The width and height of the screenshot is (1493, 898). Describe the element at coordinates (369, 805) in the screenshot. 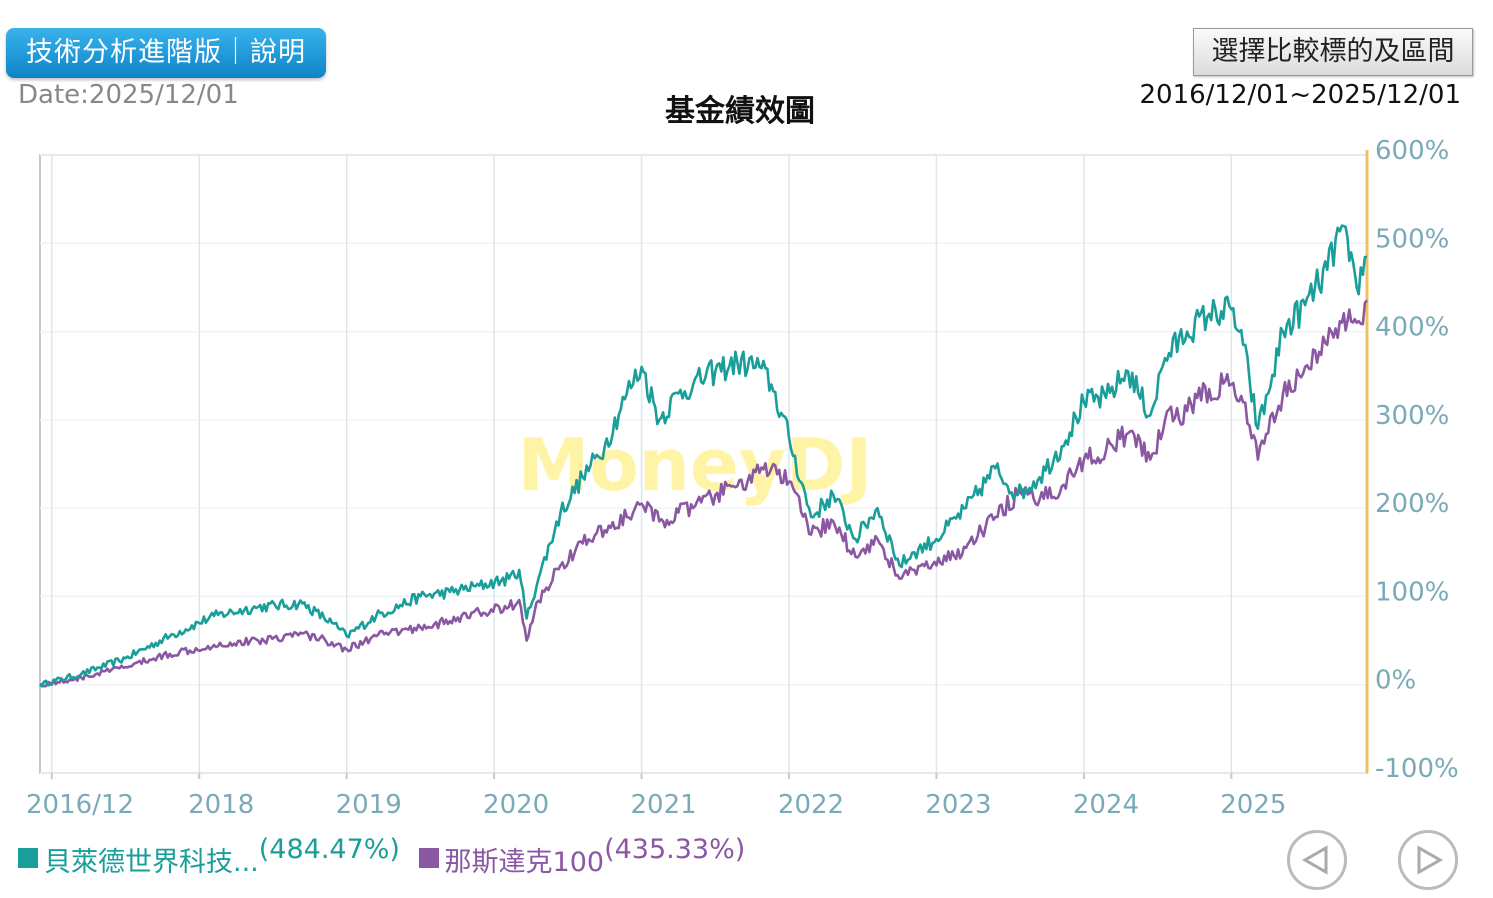

I see `x-tick-label: 2019` at that location.